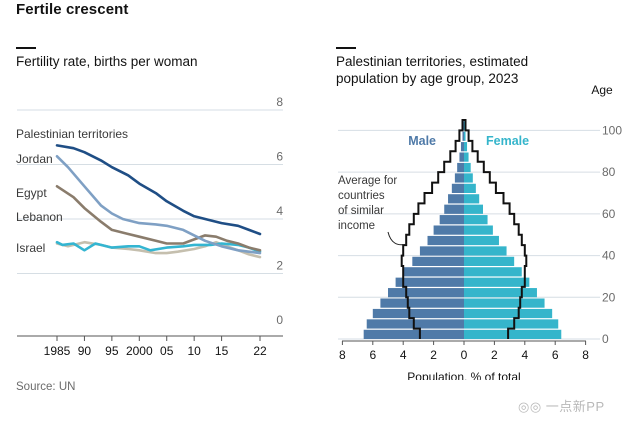 The image size is (640, 430). Describe the element at coordinates (361, 196) in the screenshot. I see `annotation-line: countries` at that location.